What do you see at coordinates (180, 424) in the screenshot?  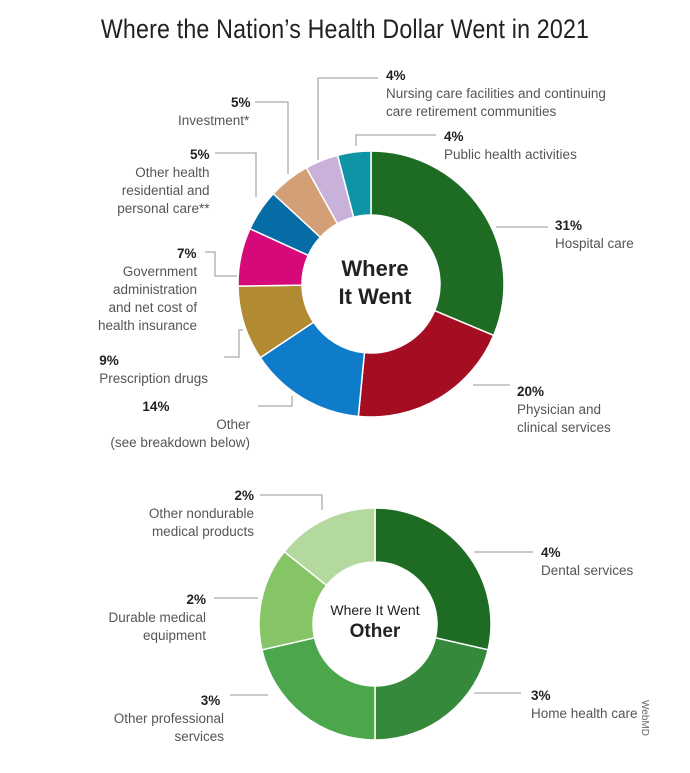 I see `label-other: 14% Other (see breakdown below)` at bounding box center [180, 424].